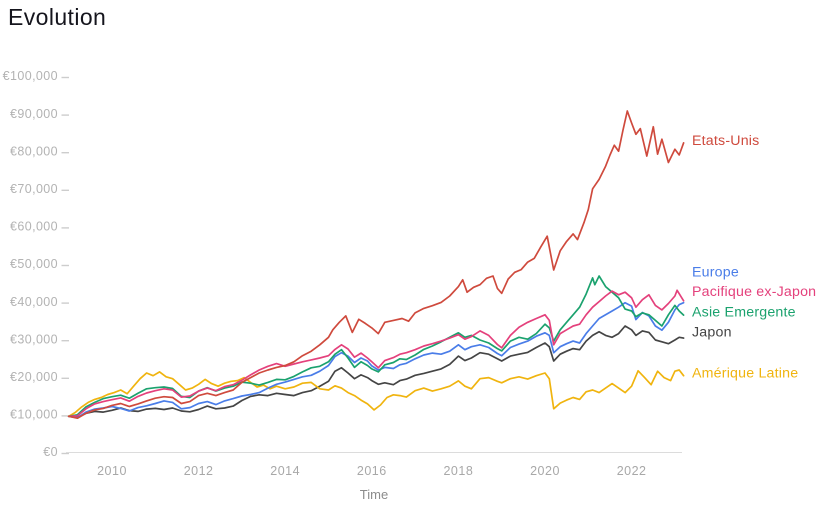  I want to click on x-tick-label: 2014, so click(285, 471).